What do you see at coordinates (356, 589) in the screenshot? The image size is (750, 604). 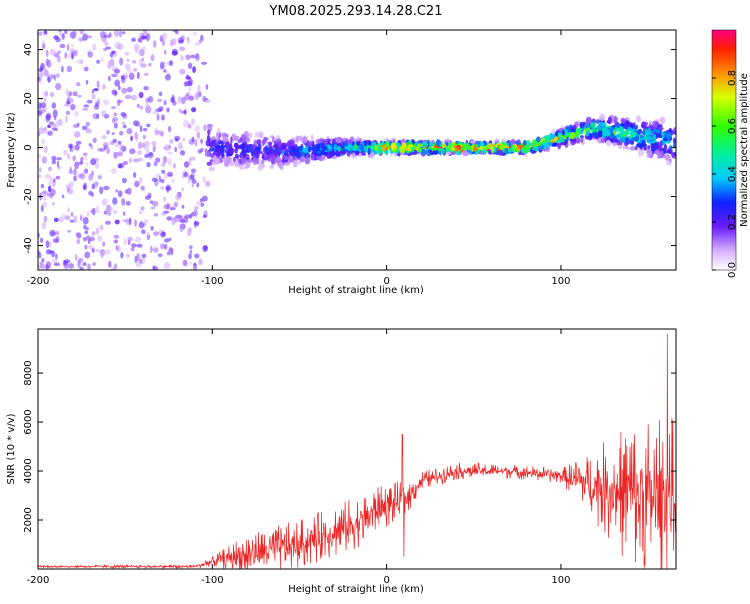 I see `snr-xlabel: Height of straight line (km)` at bounding box center [356, 589].